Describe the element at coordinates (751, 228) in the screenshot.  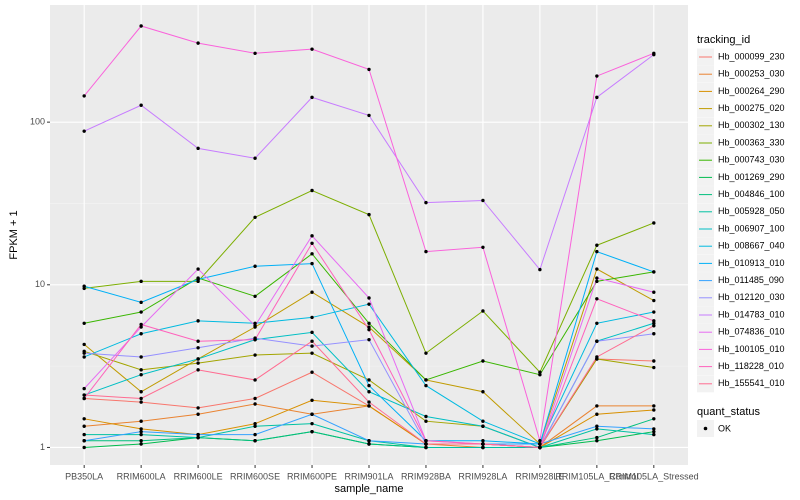
I see `legend-label: Hb_006907_100` at that location.